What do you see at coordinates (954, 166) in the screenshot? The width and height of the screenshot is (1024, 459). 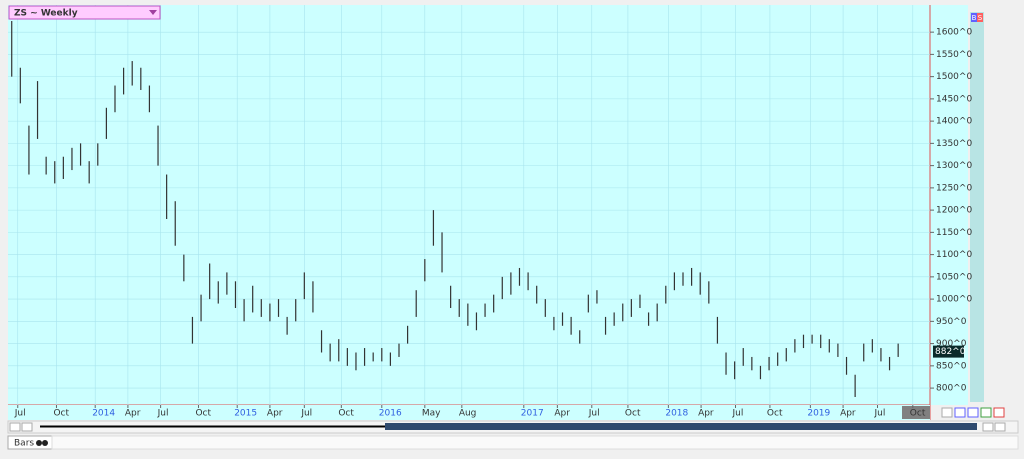 I see `y-tick-label: 1300^0` at bounding box center [954, 166].